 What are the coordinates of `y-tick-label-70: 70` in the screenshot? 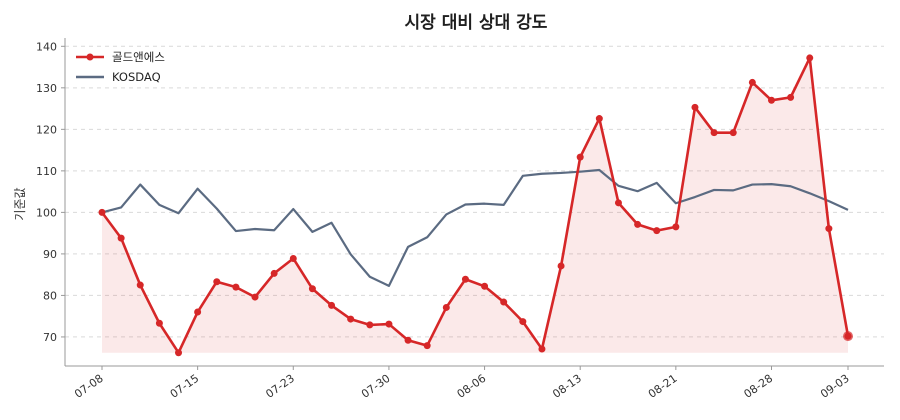 It's located at (50, 337).